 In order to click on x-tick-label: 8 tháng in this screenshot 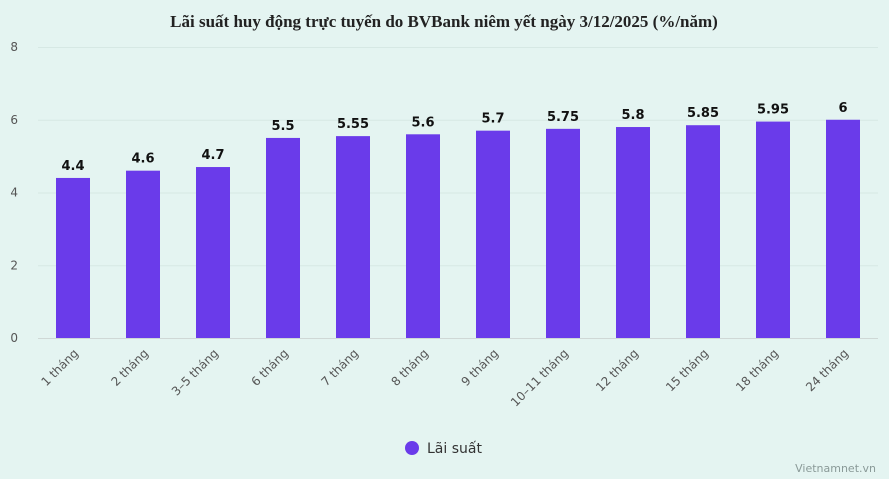, I will do `click(409, 367)`.